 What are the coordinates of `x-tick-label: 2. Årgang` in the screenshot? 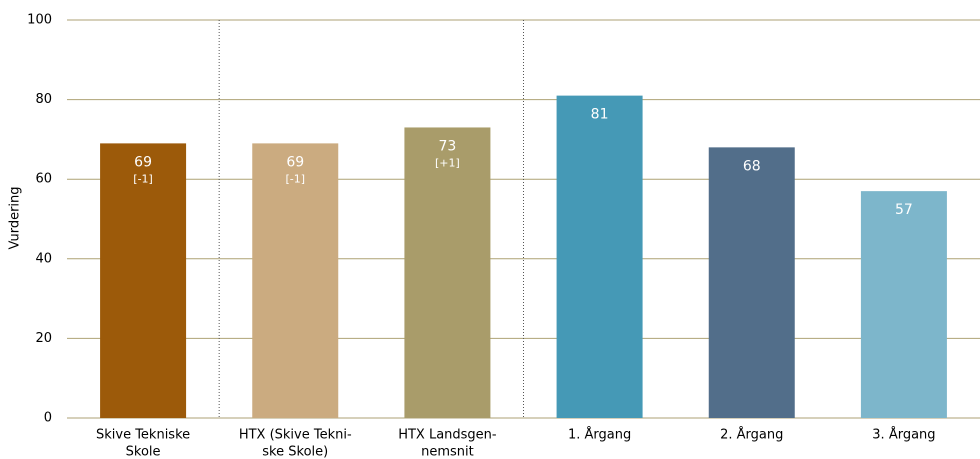 It's located at (751, 435).